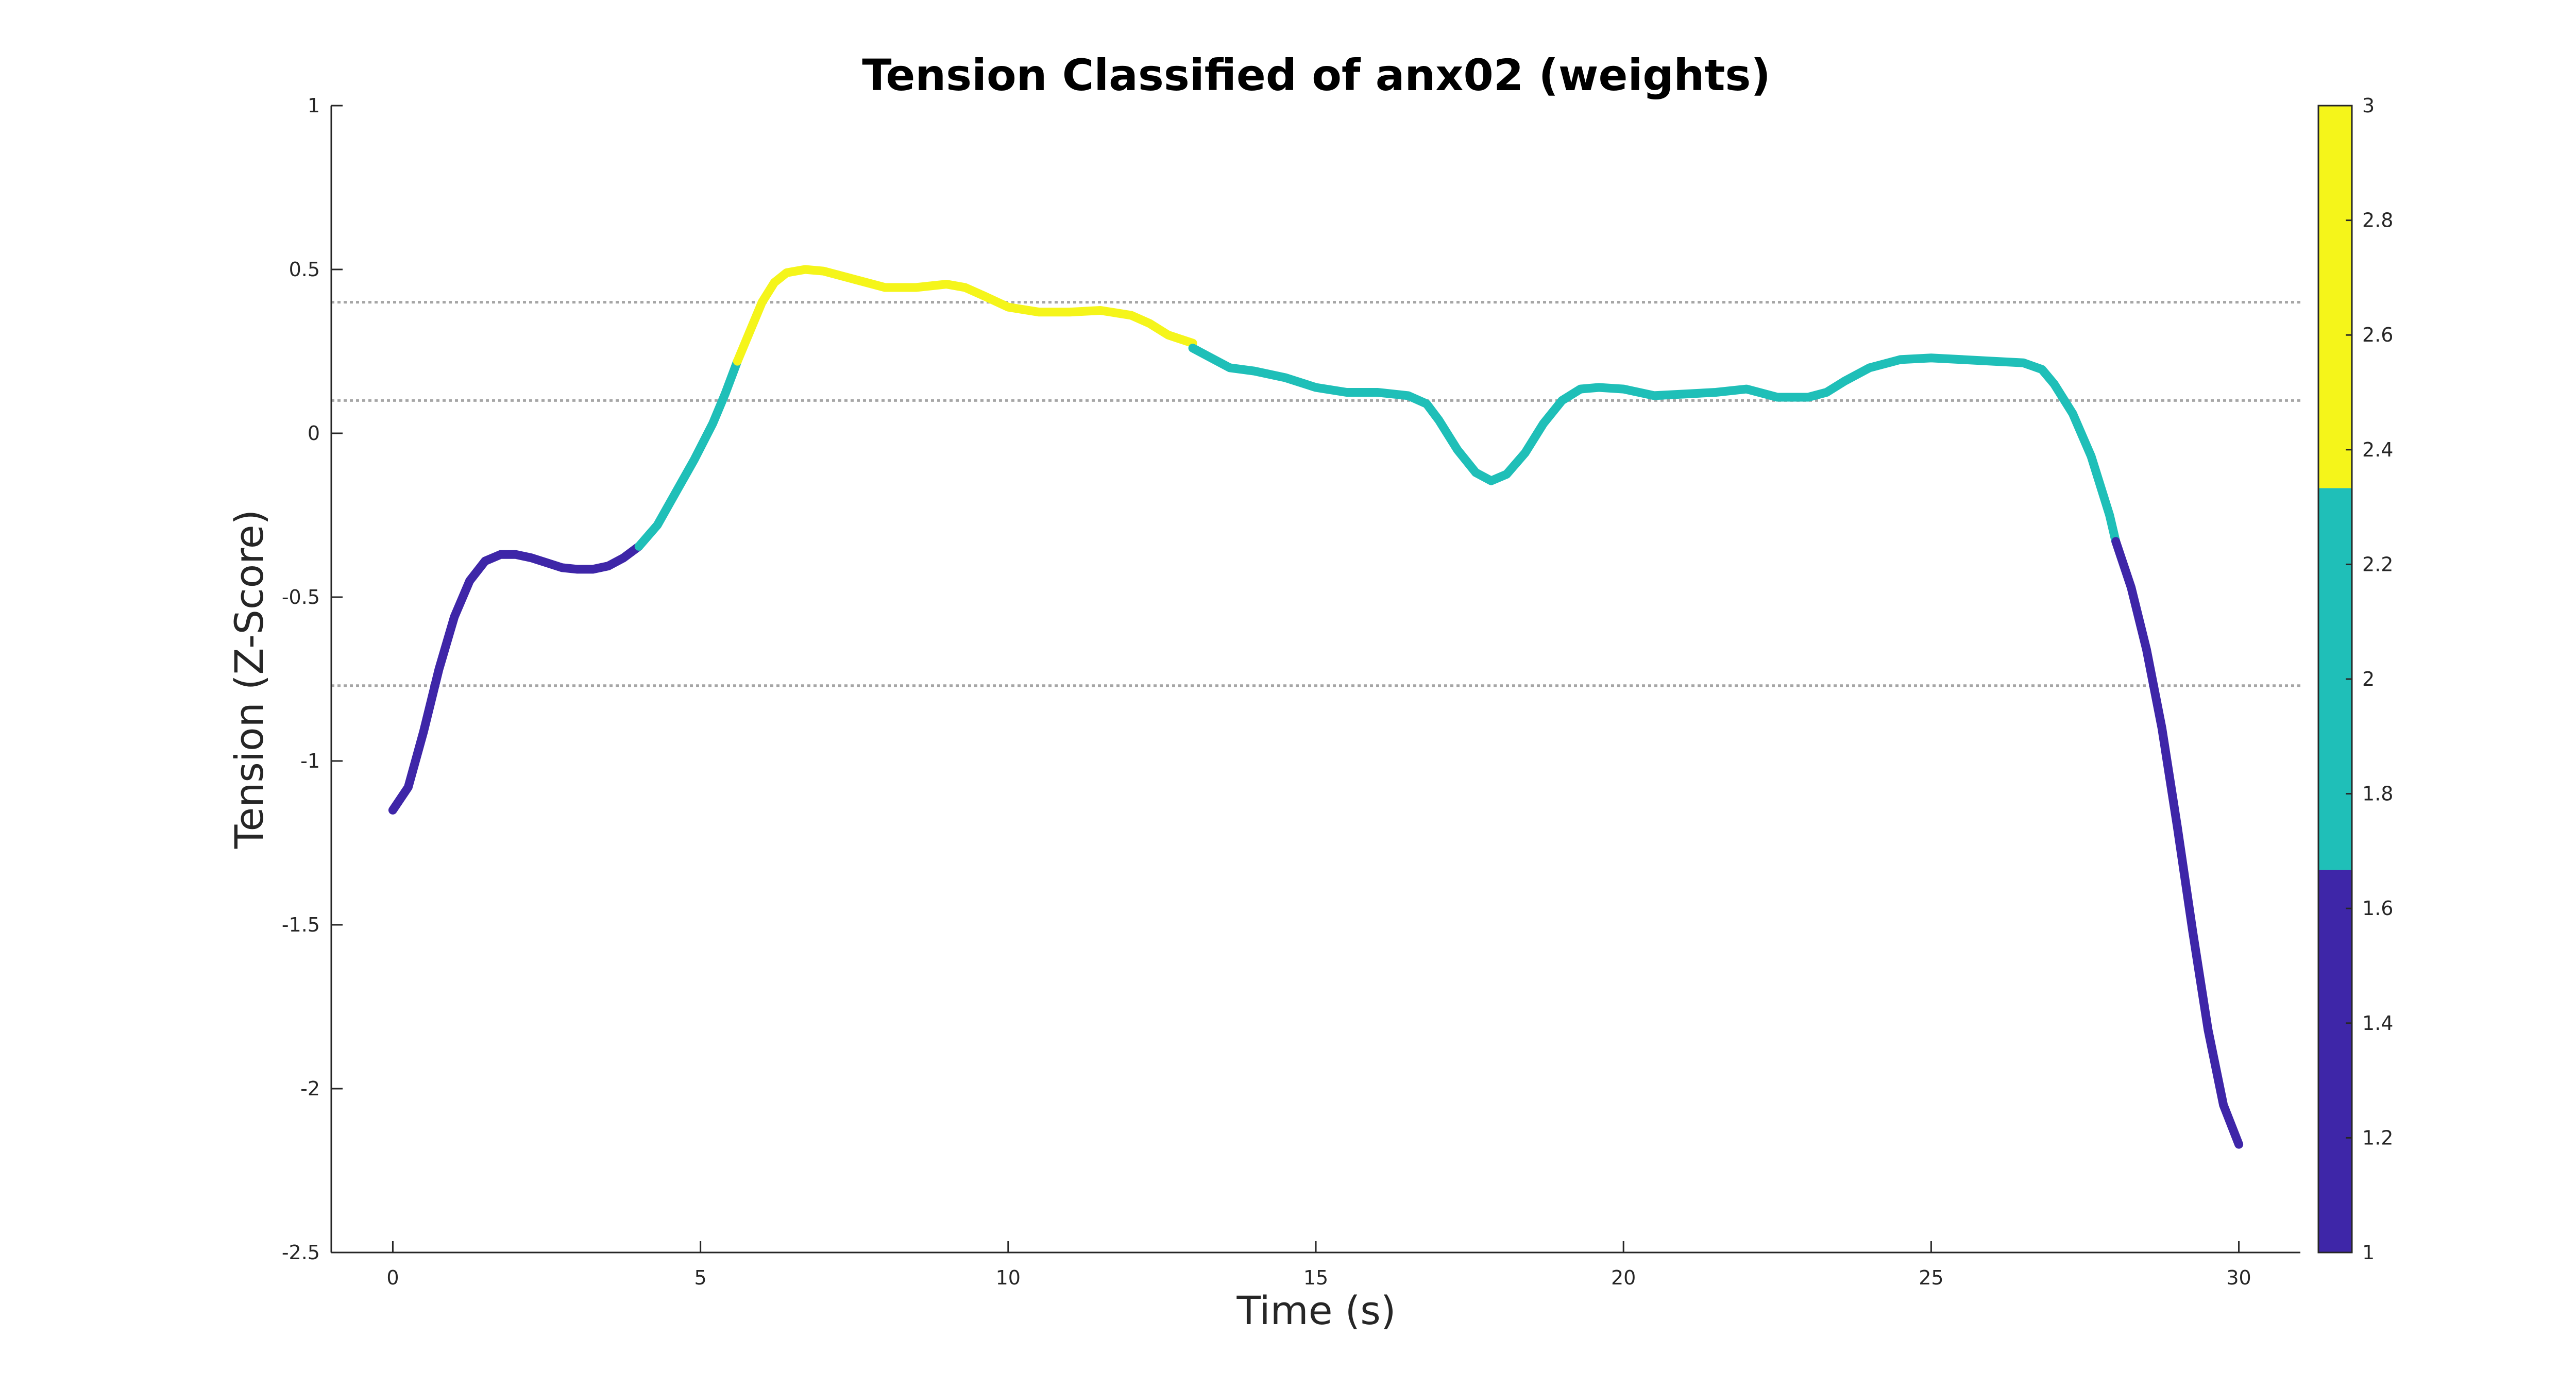 The height and width of the screenshot is (1388, 2576). What do you see at coordinates (312, 679) in the screenshot?
I see `y-axis-ticks: 1 0.5 0 -0.5 -1 -1.5 -2 -2.5` at bounding box center [312, 679].